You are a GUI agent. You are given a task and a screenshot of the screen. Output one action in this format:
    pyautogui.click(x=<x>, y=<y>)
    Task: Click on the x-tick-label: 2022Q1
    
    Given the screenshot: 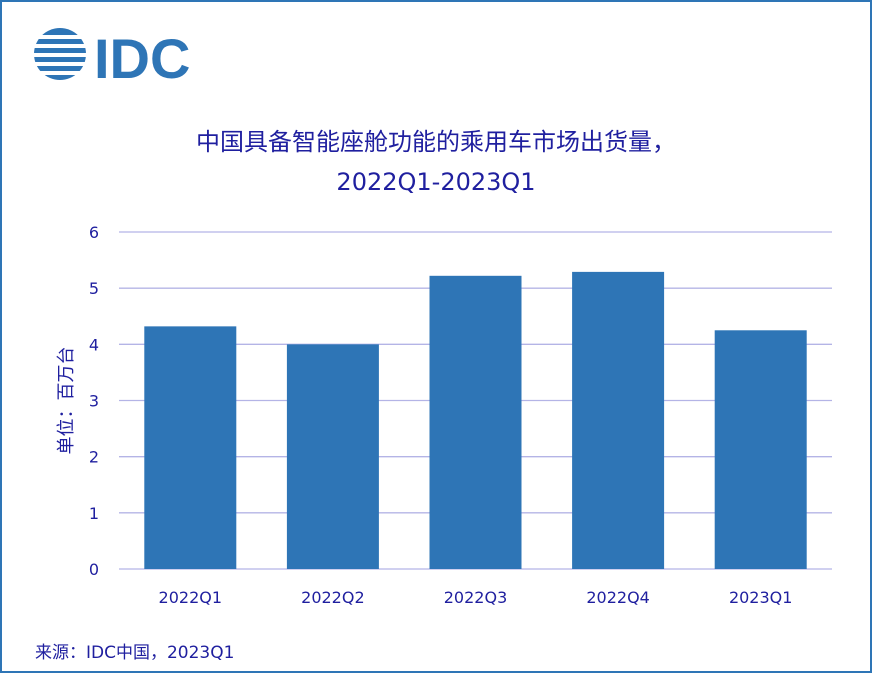 What is the action you would take?
    pyautogui.click(x=191, y=597)
    